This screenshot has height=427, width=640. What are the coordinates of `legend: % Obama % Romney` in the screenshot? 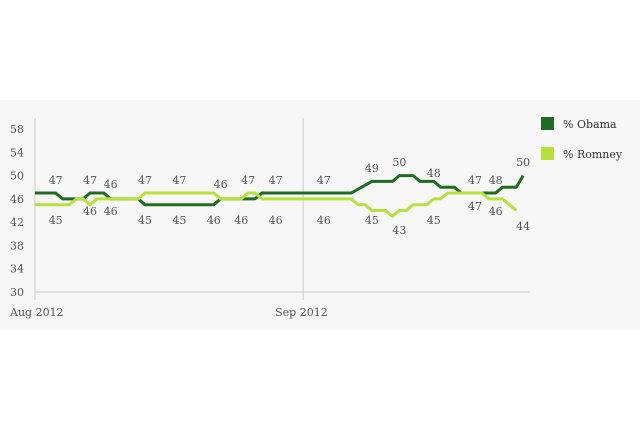 It's located at (582, 139).